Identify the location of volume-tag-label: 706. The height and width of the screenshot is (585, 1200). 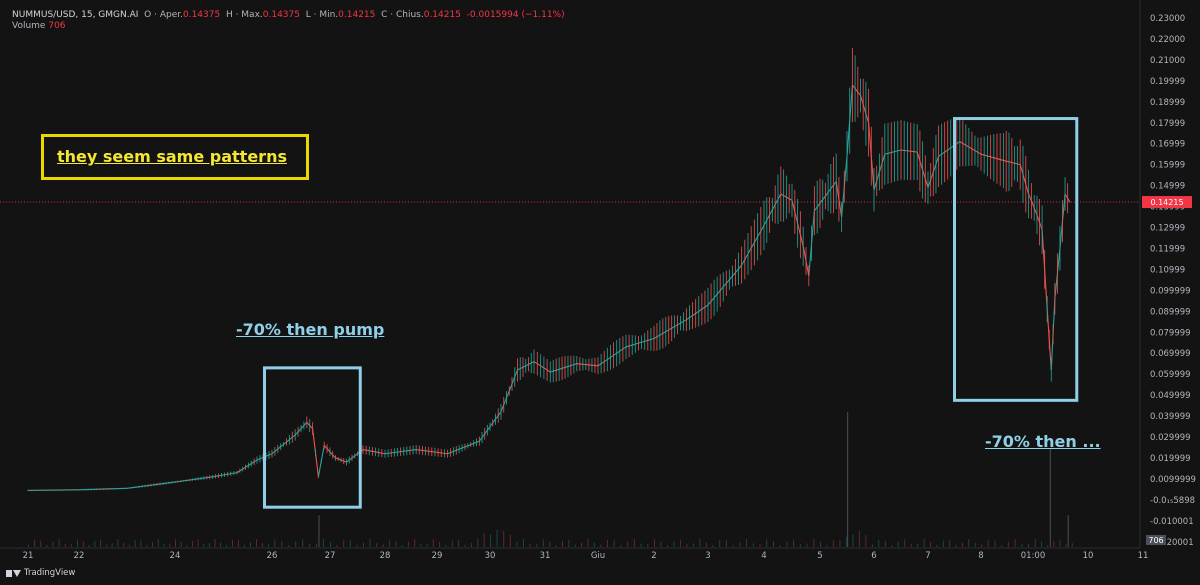
(1155, 540).